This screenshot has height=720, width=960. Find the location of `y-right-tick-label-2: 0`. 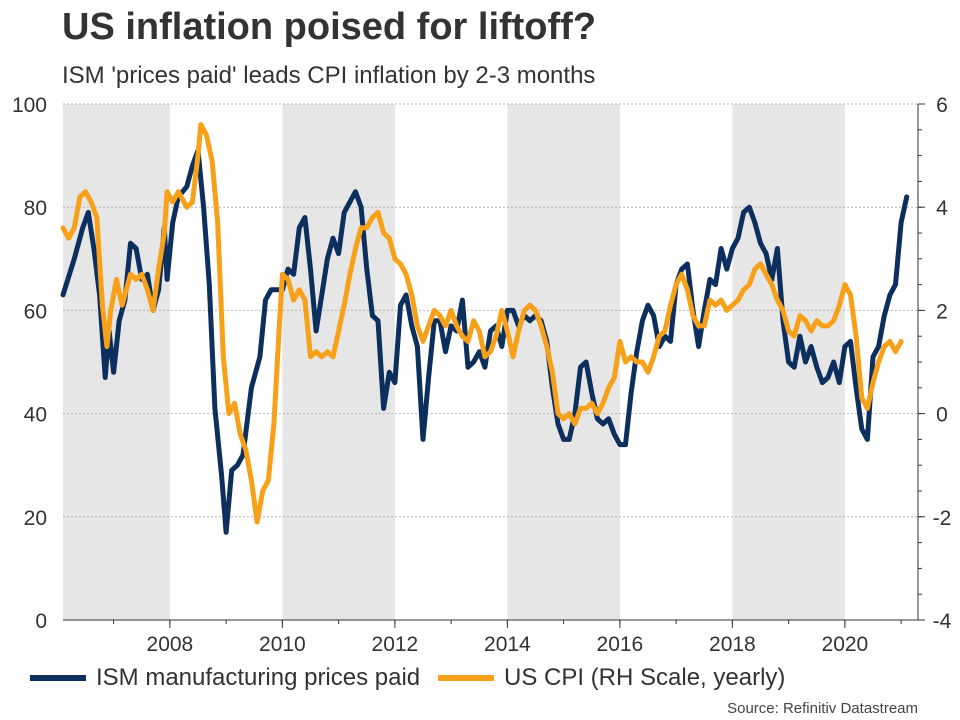

y-right-tick-label-2: 0 is located at coordinates (942, 415).